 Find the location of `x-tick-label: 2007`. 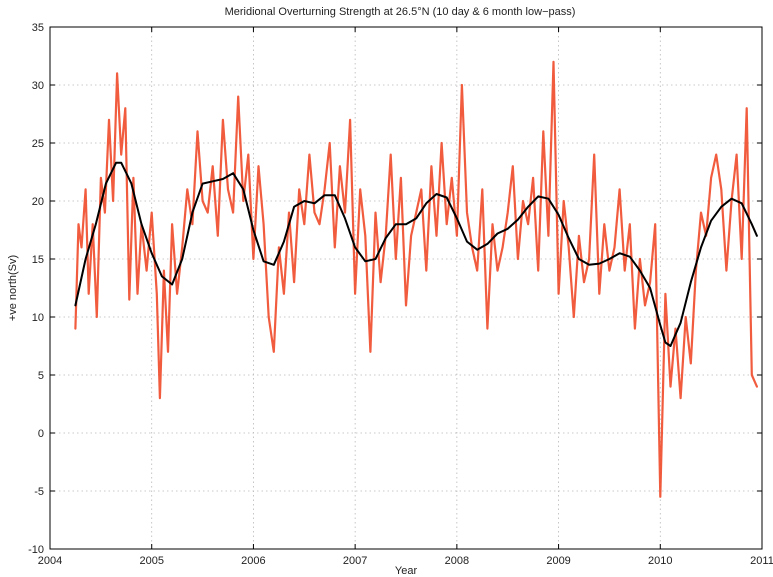

x-tick-label: 2007 is located at coordinates (355, 561).